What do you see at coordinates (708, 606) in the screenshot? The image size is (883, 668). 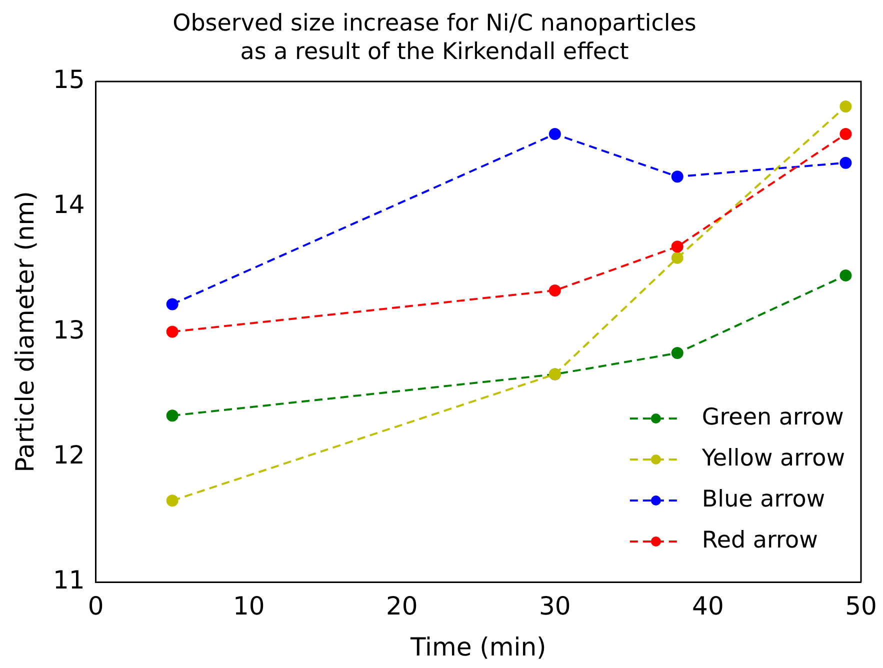 I see `x-tick-label: 40` at bounding box center [708, 606].